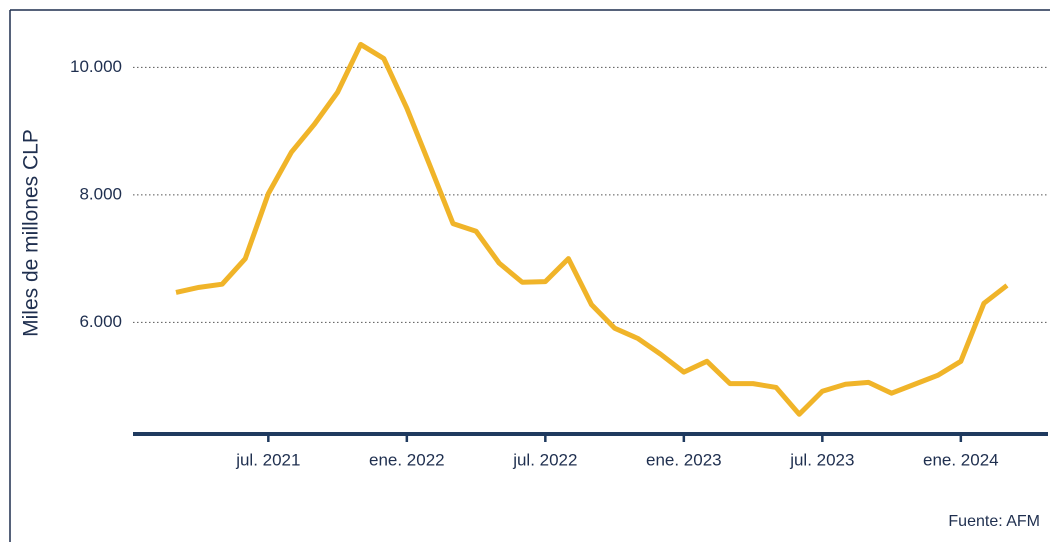  Describe the element at coordinates (96, 66) in the screenshot. I see `y-tick-label: 10.000` at that location.